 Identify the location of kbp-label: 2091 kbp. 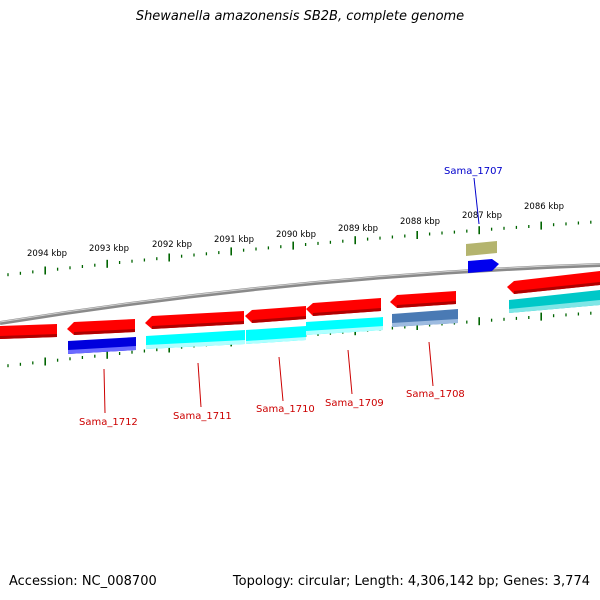
(234, 240).